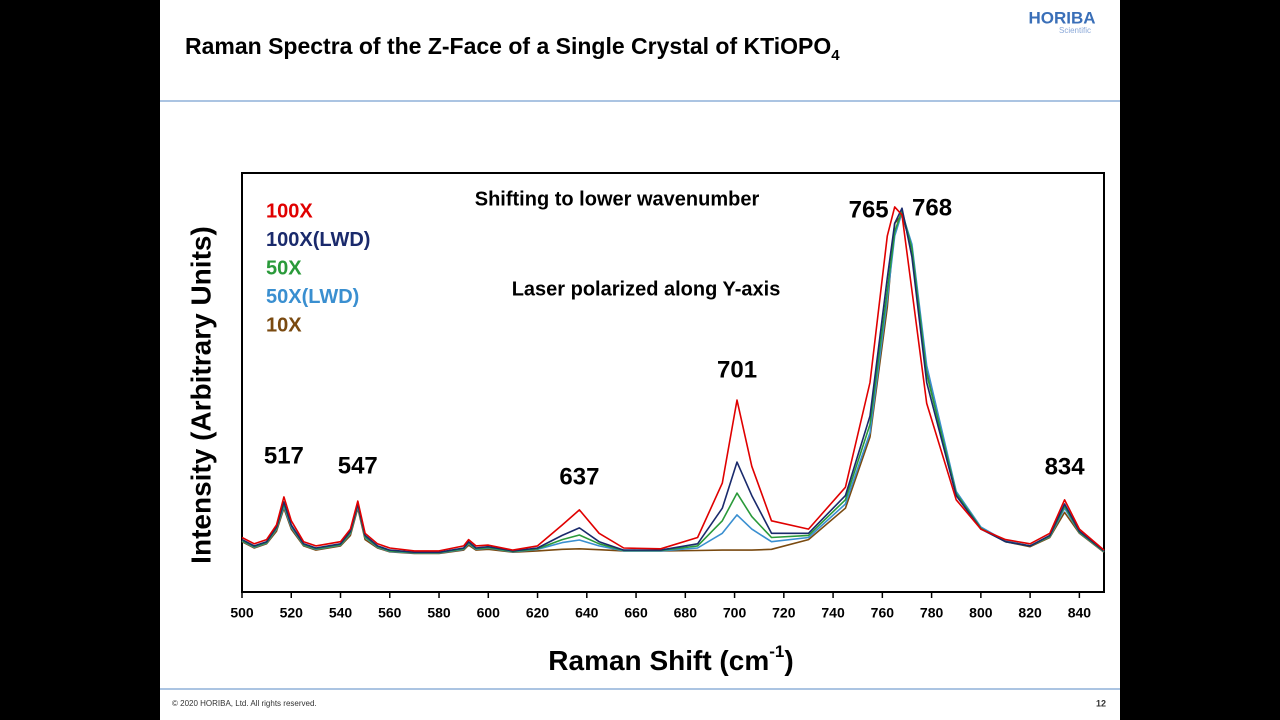  I want to click on title-subscript: 4, so click(835, 55).